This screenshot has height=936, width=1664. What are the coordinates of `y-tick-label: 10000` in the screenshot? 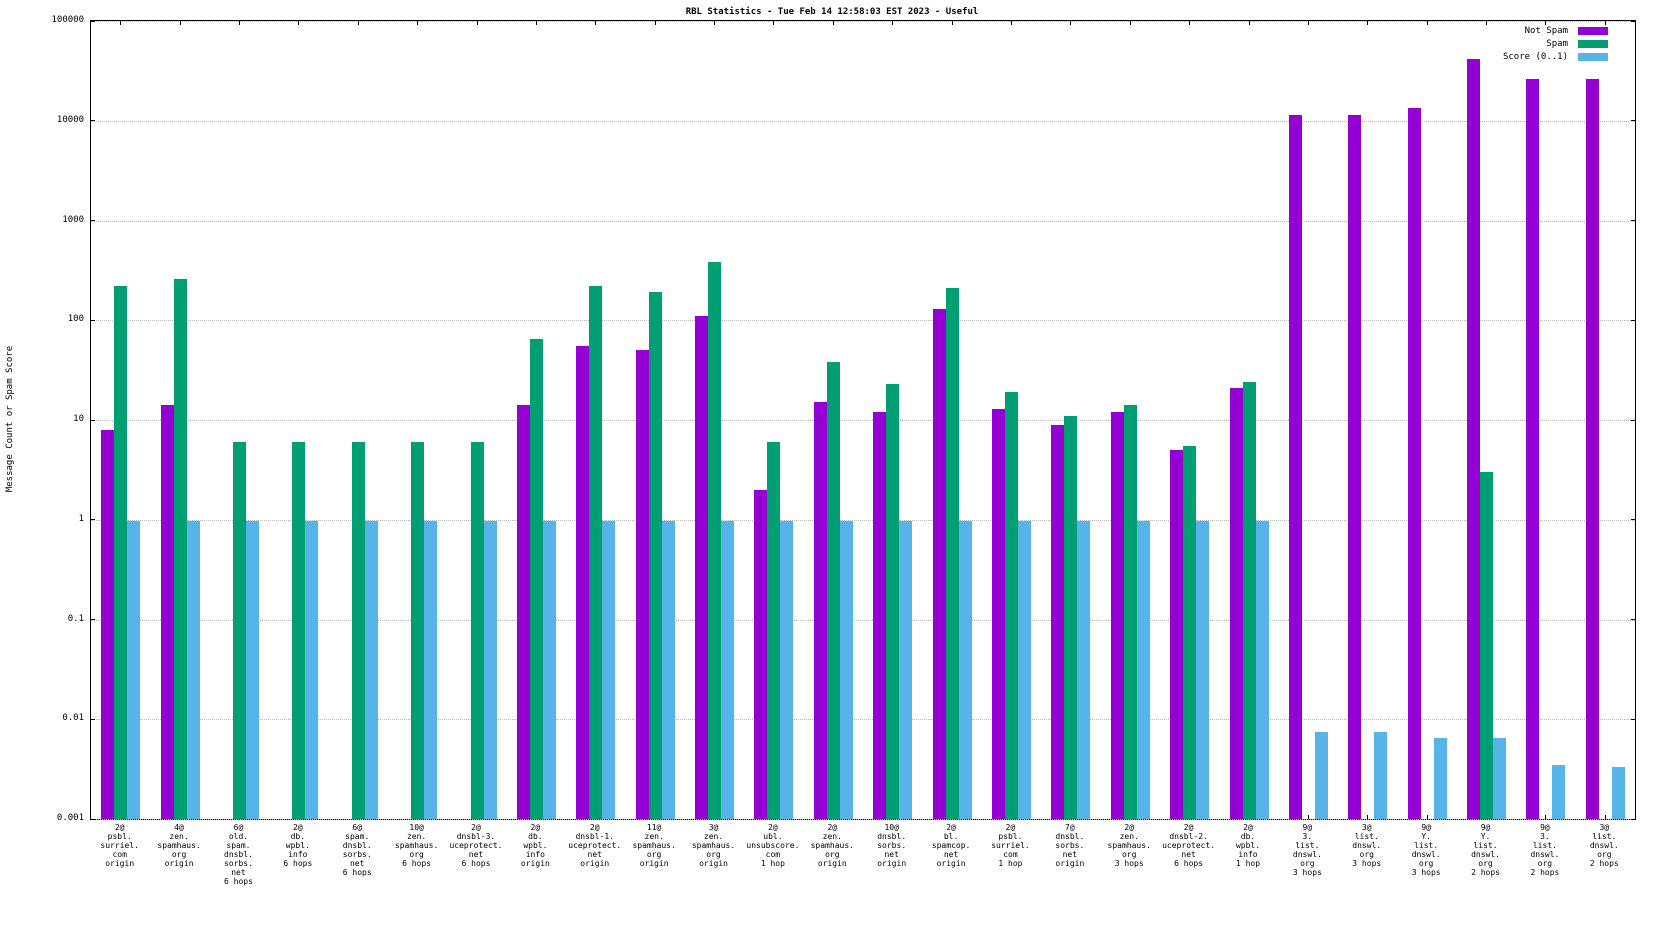 It's located at (70, 119).